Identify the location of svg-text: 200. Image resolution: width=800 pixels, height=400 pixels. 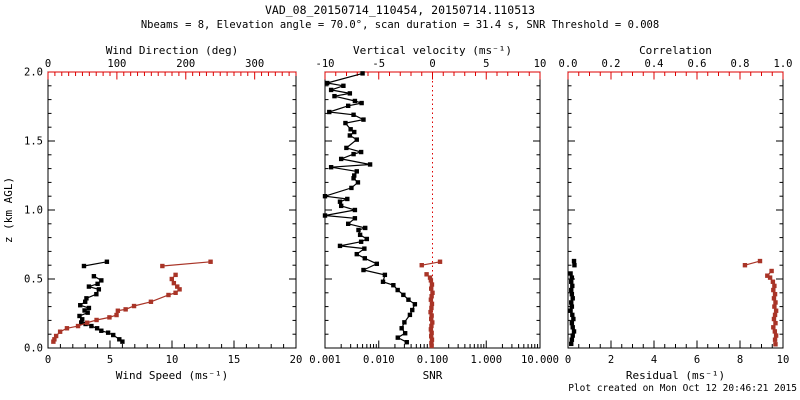
(185, 64).